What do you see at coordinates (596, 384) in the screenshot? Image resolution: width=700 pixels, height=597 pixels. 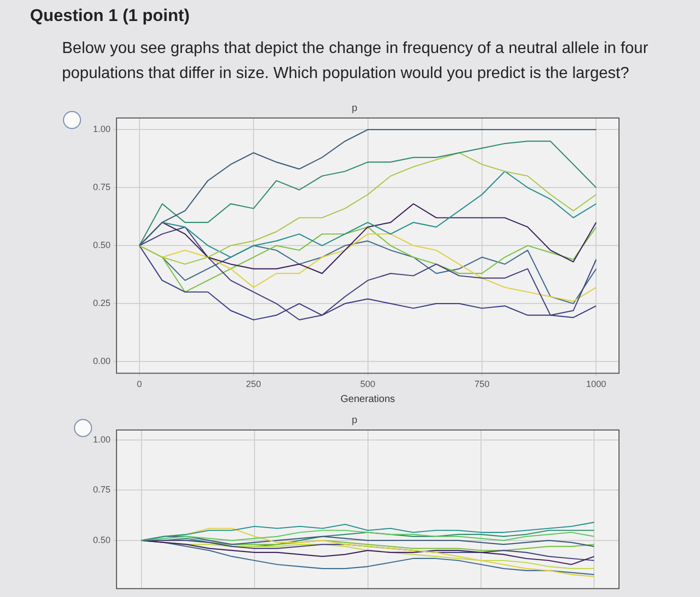 I see `x-tick-label: 1000` at bounding box center [596, 384].